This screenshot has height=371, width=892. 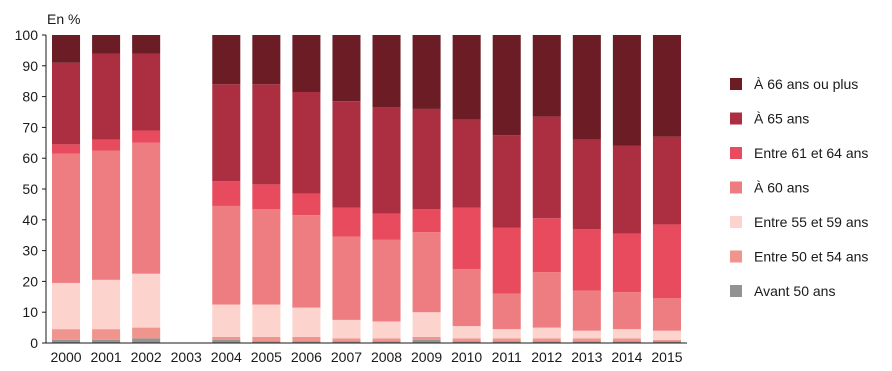 I want to click on y-axis: 0 10 20 30 40 50 60 70 80 90 100, so click(x=31, y=189).